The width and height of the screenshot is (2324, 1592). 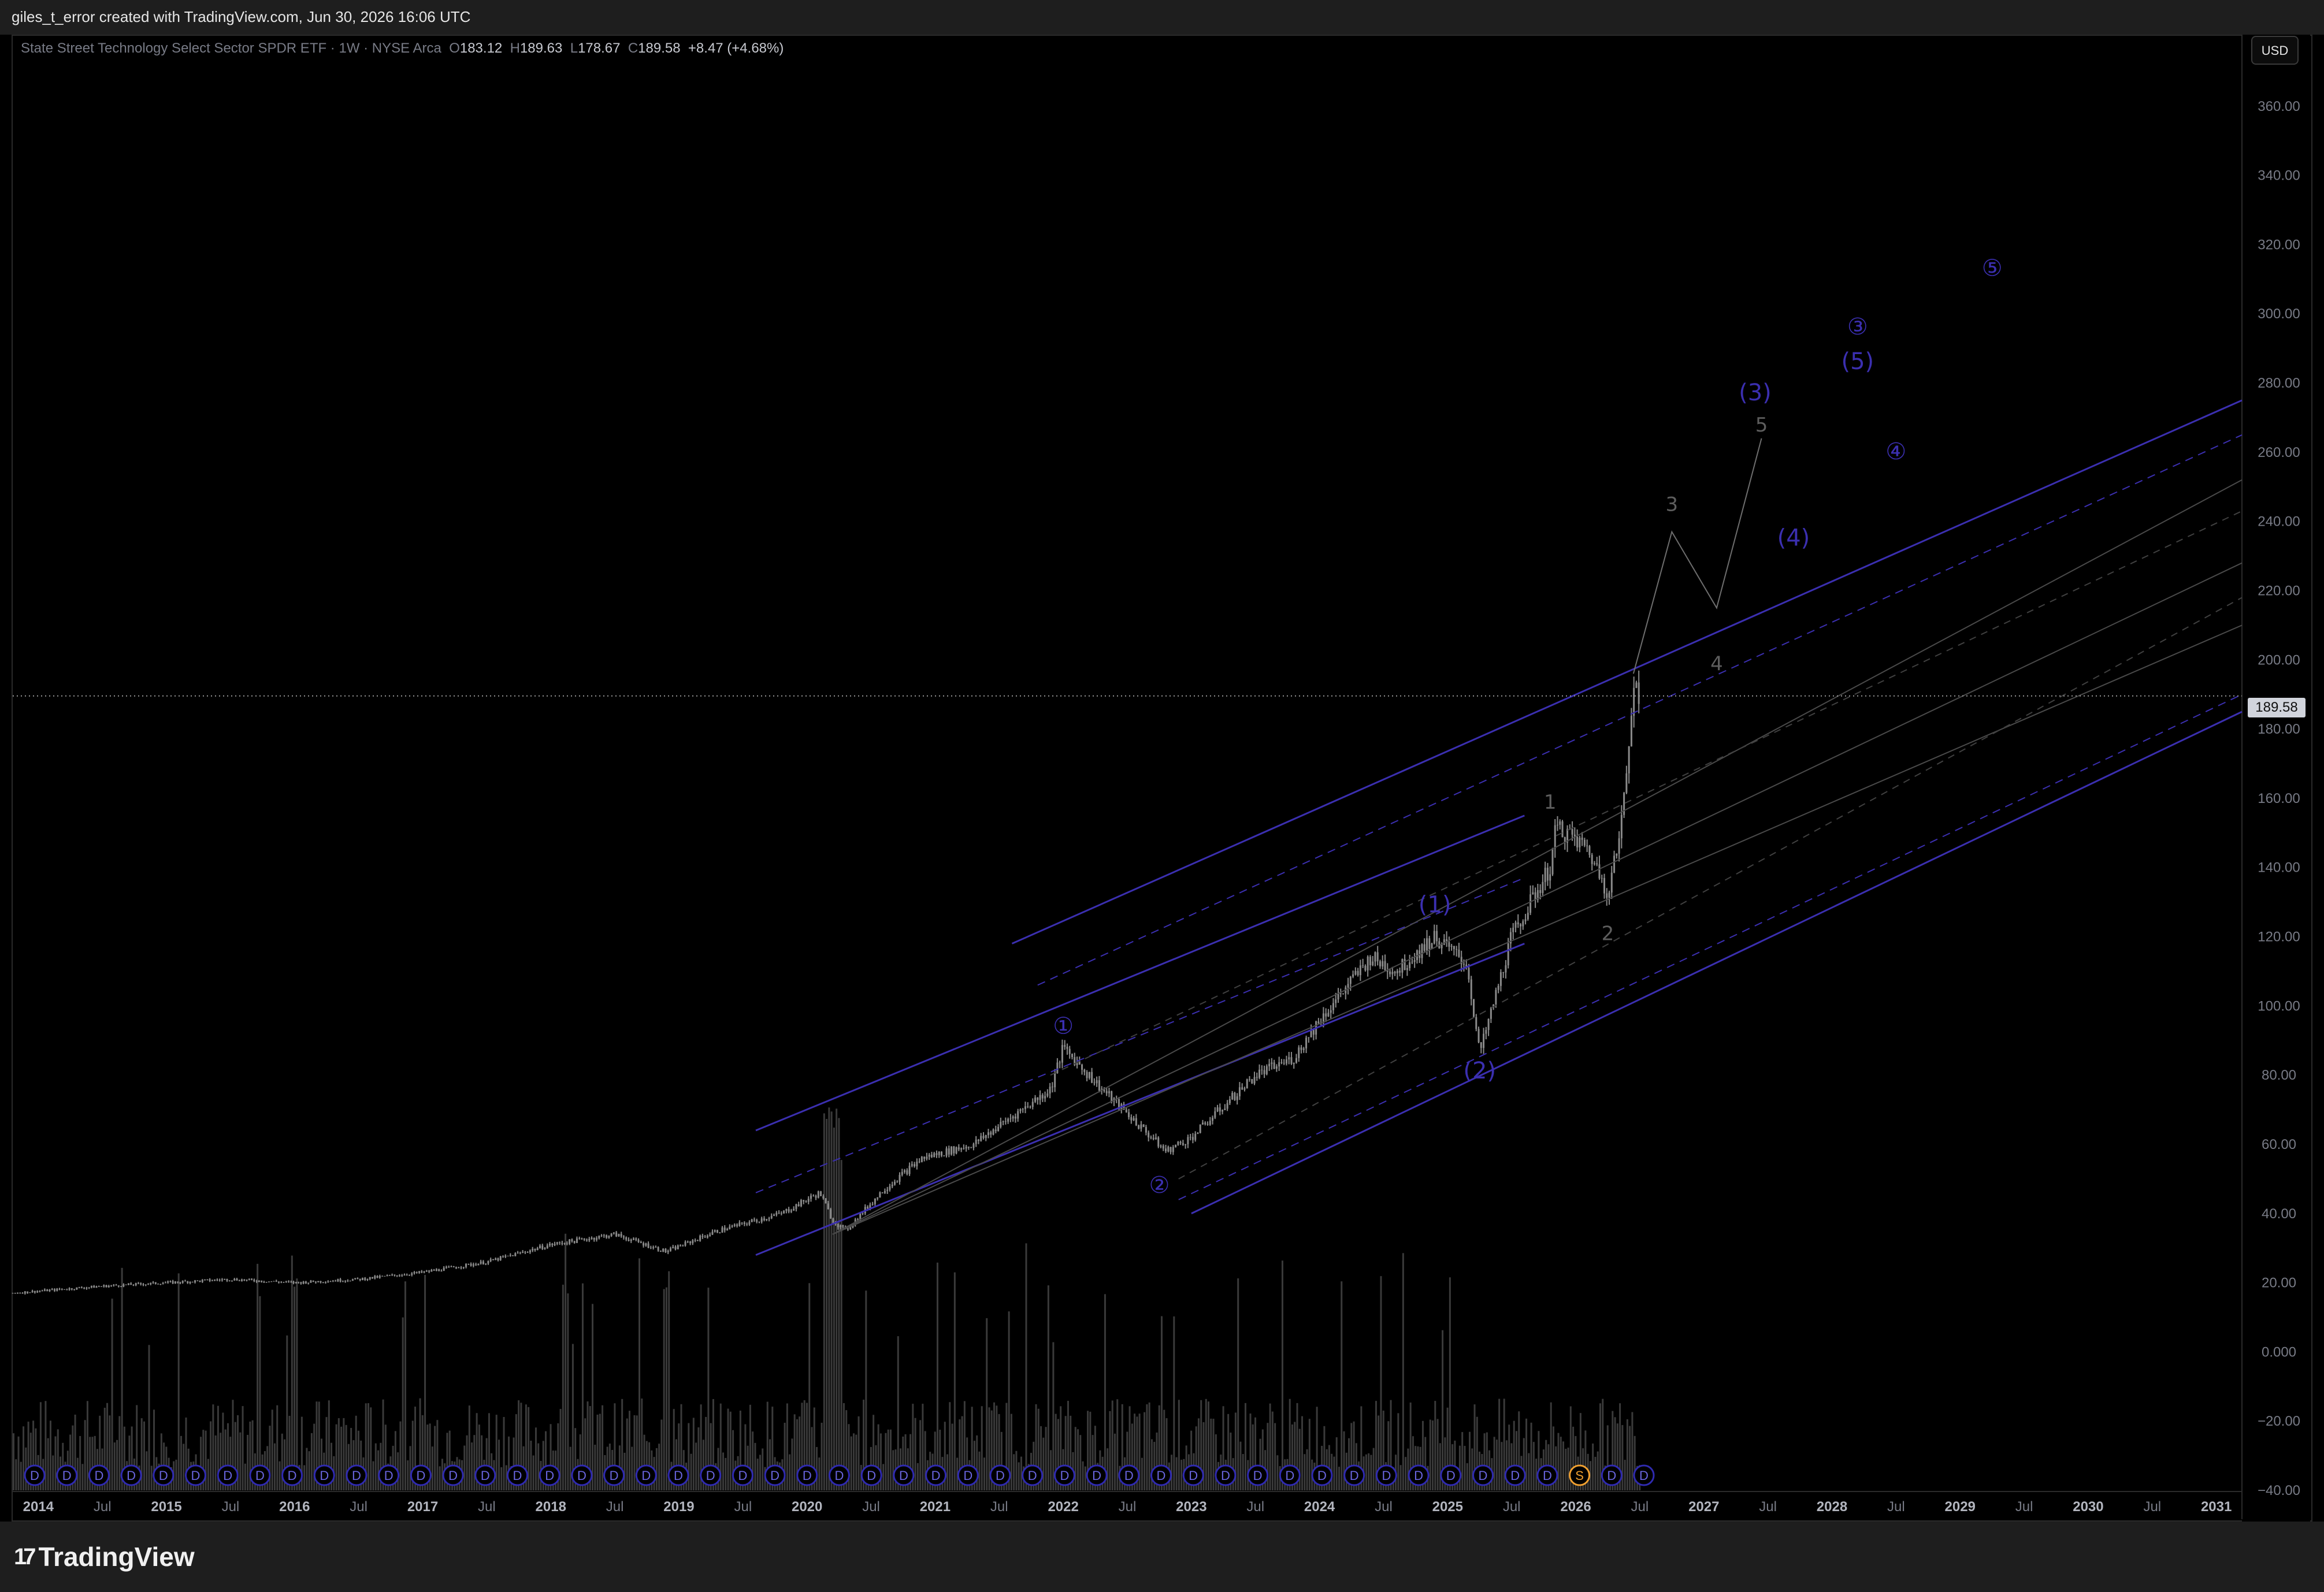 What do you see at coordinates (2275, 50) in the screenshot?
I see `currency-button: USD` at bounding box center [2275, 50].